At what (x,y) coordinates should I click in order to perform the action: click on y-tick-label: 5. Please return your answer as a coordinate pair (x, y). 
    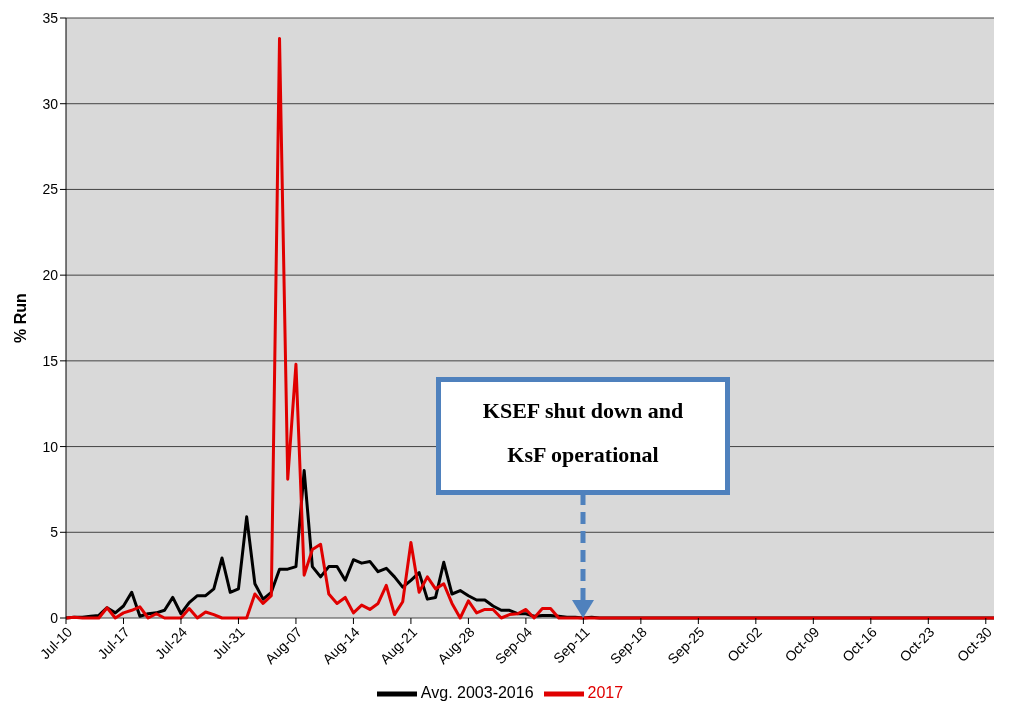
    Looking at the image, I should click on (54, 532).